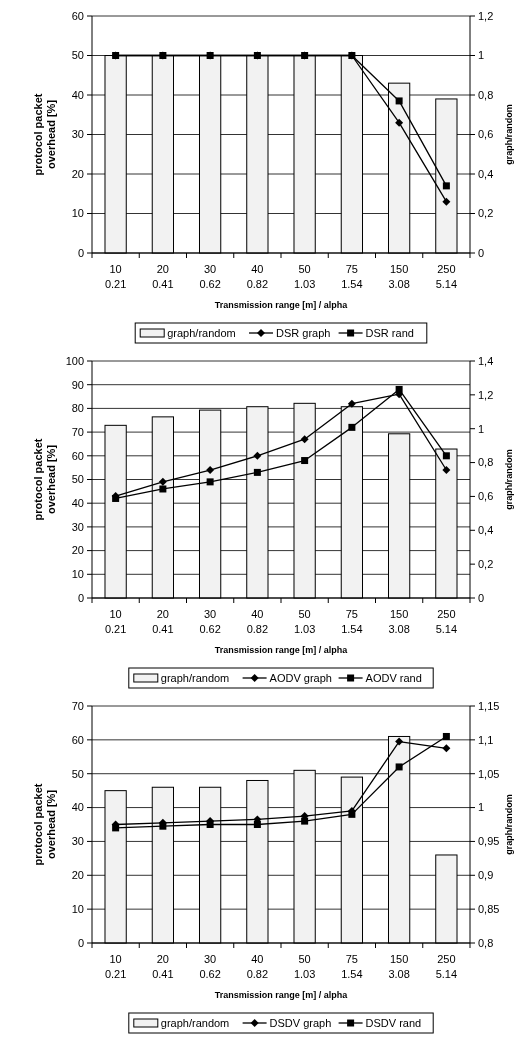 The height and width of the screenshot is (1048, 528). Describe the element at coordinates (489, 908) in the screenshot. I see `y2-tick-label: 0,85` at that location.